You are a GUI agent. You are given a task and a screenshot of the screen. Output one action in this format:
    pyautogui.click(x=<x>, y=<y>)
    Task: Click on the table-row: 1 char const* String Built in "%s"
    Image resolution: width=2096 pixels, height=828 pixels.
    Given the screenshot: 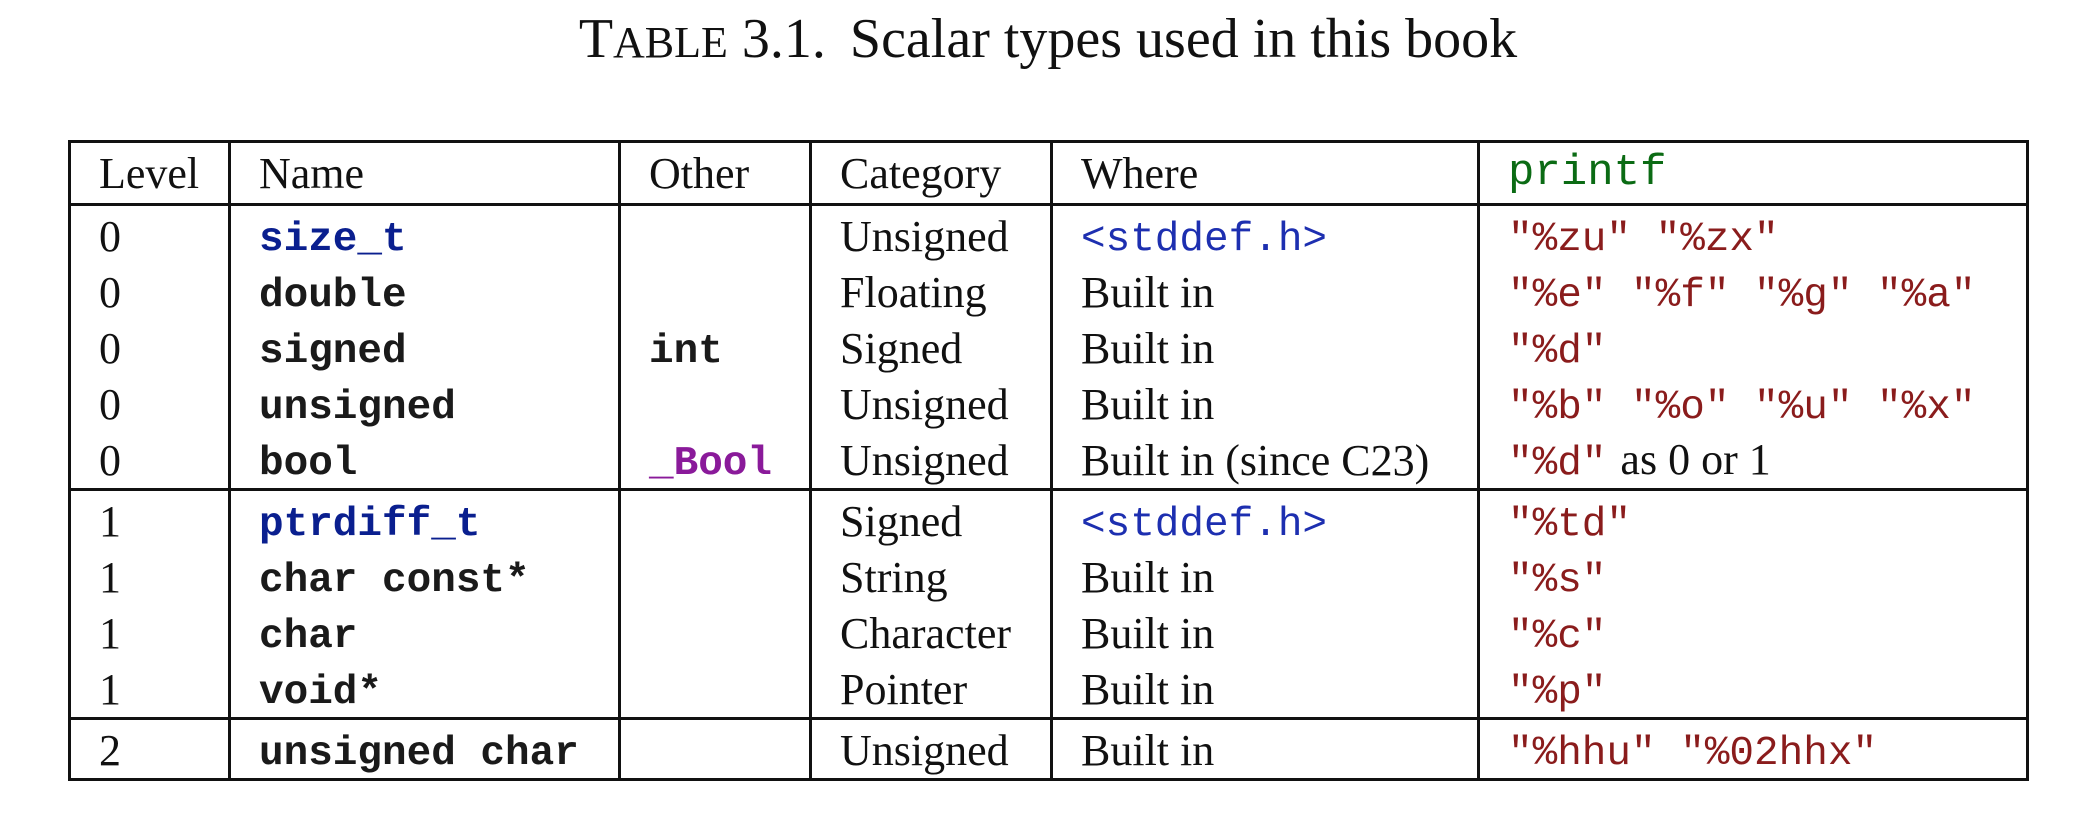 What is the action you would take?
    pyautogui.click(x=1048, y=577)
    